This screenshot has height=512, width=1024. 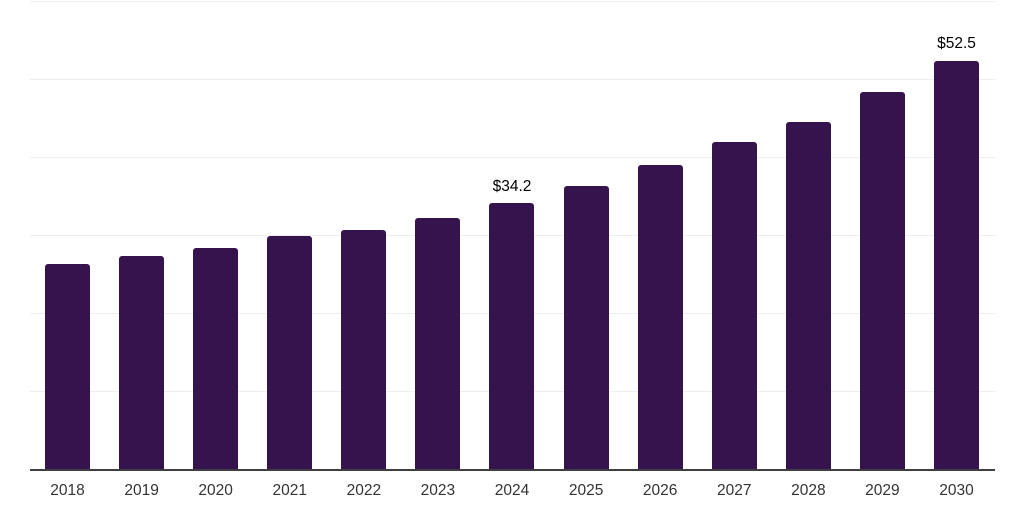 What do you see at coordinates (438, 344) in the screenshot?
I see `bar-2023` at bounding box center [438, 344].